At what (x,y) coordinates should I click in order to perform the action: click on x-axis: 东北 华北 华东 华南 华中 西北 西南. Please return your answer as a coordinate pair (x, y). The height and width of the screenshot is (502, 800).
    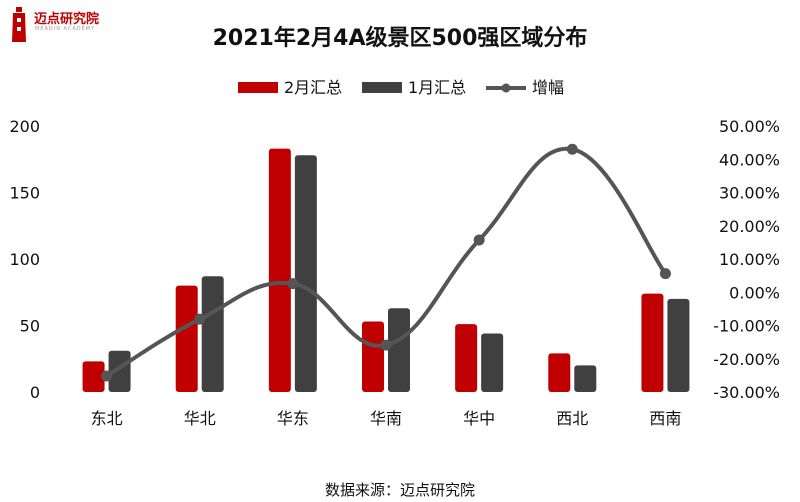
    Looking at the image, I should click on (386, 418).